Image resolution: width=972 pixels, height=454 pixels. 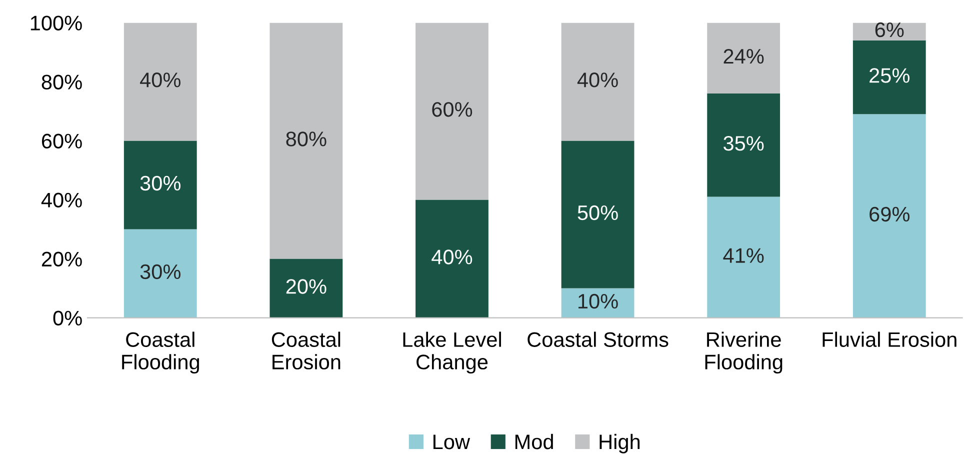 I want to click on data-label: 10%, so click(x=598, y=301).